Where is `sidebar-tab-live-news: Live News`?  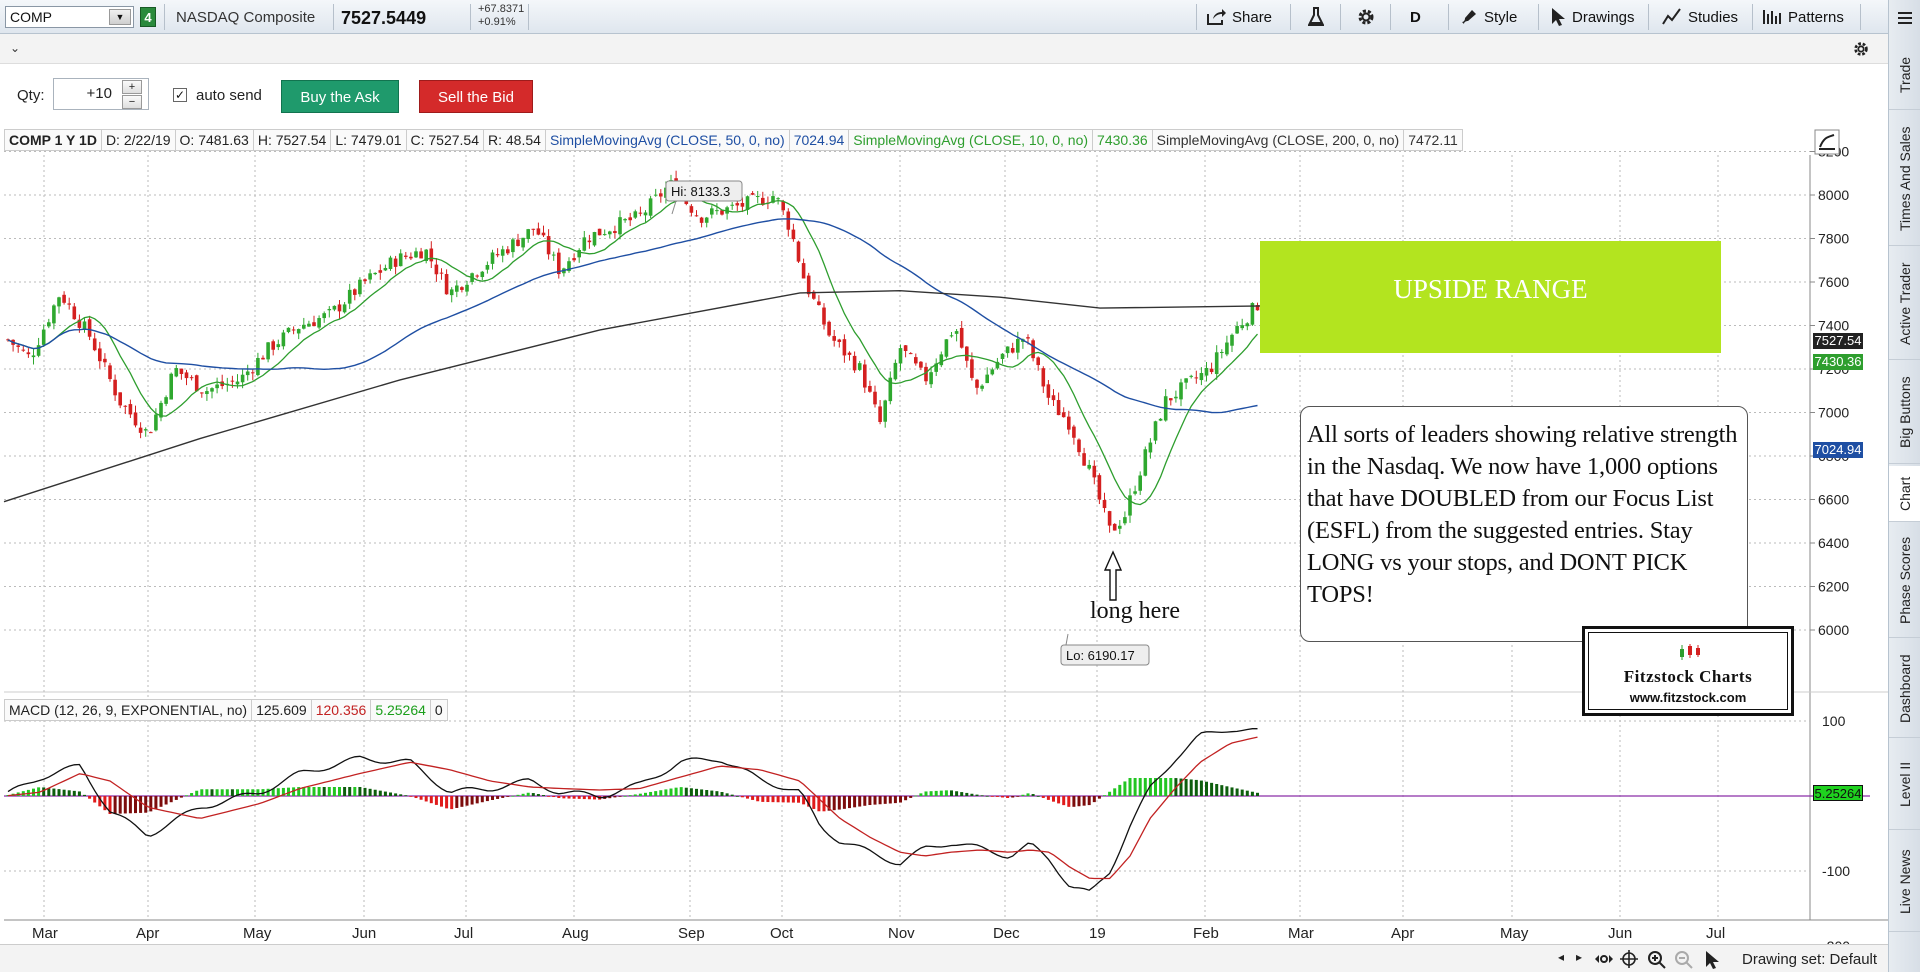 sidebar-tab-live-news: Live News is located at coordinates (1904, 882).